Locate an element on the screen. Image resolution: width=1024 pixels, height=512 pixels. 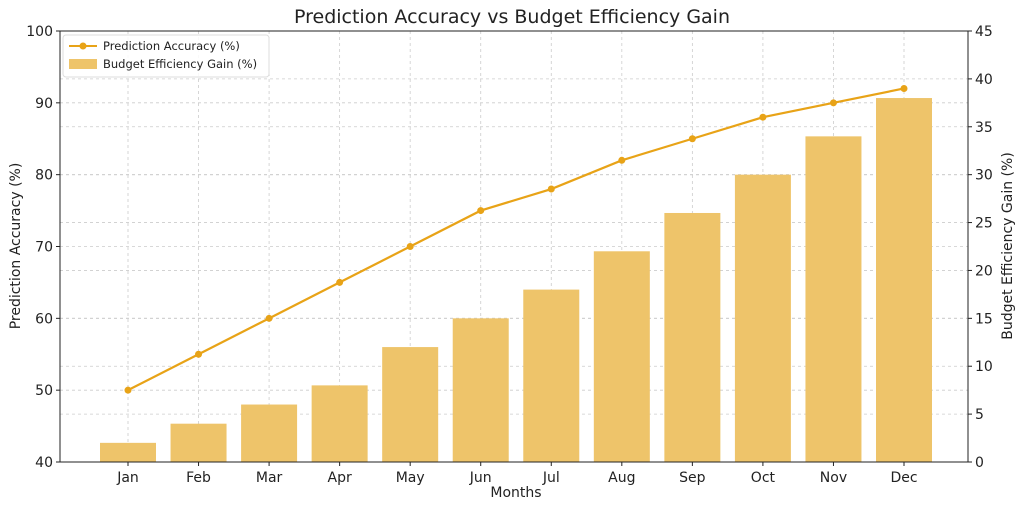
legend-line-marker is located at coordinates (83, 46).